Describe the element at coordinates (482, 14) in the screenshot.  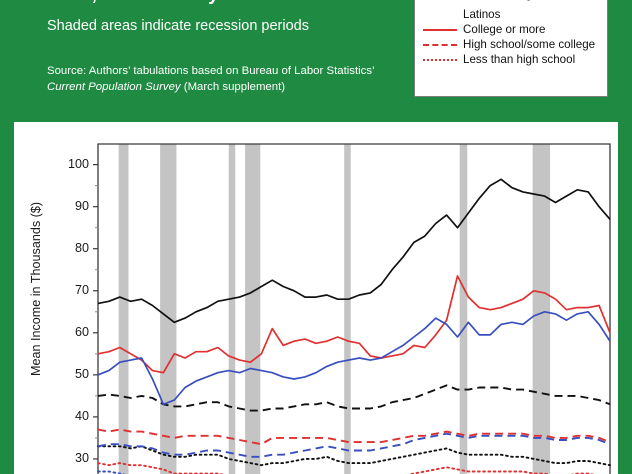
I see `legend-group-title: Latinos` at that location.